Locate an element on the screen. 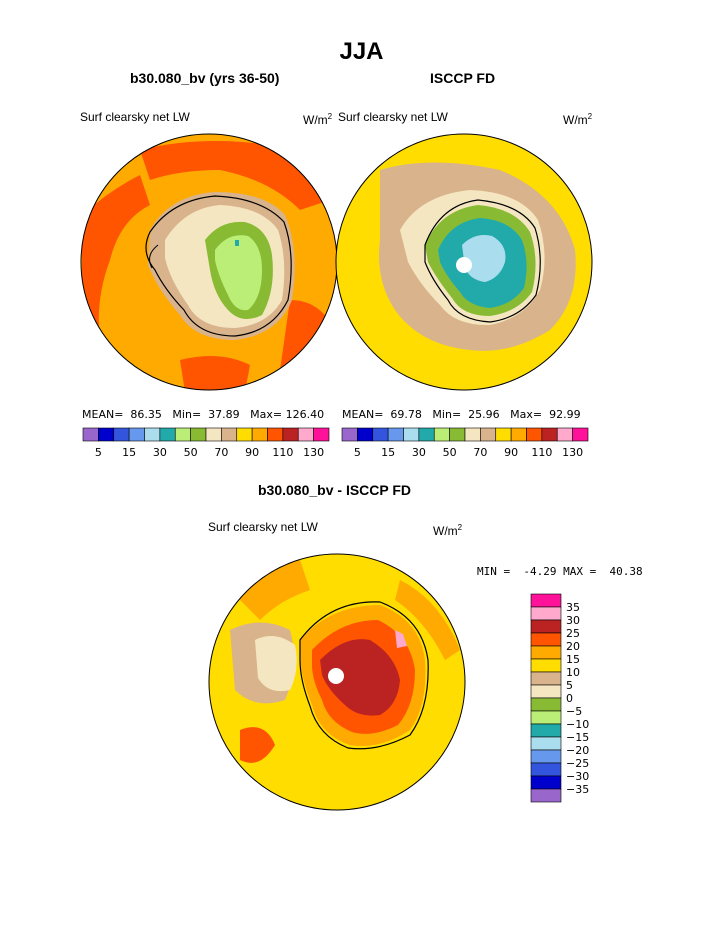 This screenshot has height=935, width=723. panel2-title: ISCCP FD is located at coordinates (463, 78).